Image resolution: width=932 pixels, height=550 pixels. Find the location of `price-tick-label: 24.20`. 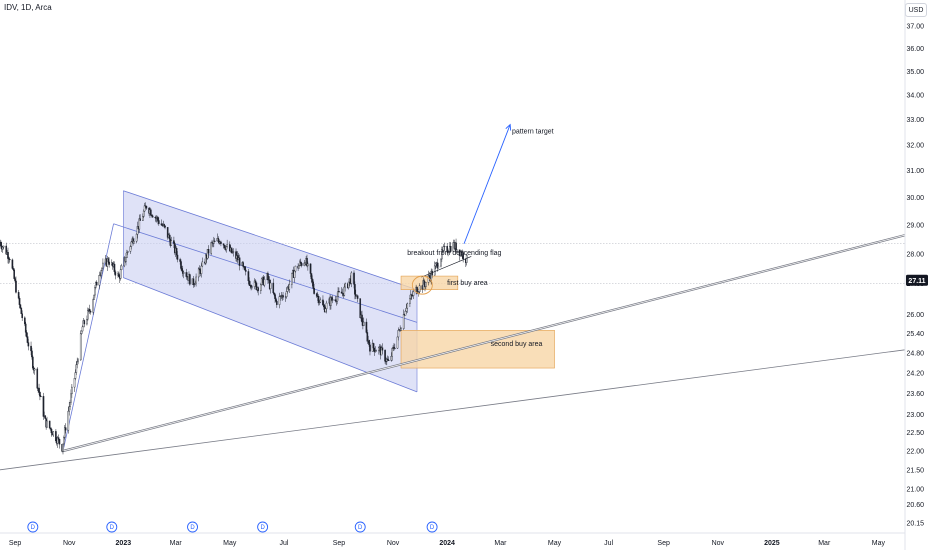

price-tick-label: 24.20 is located at coordinates (915, 374).